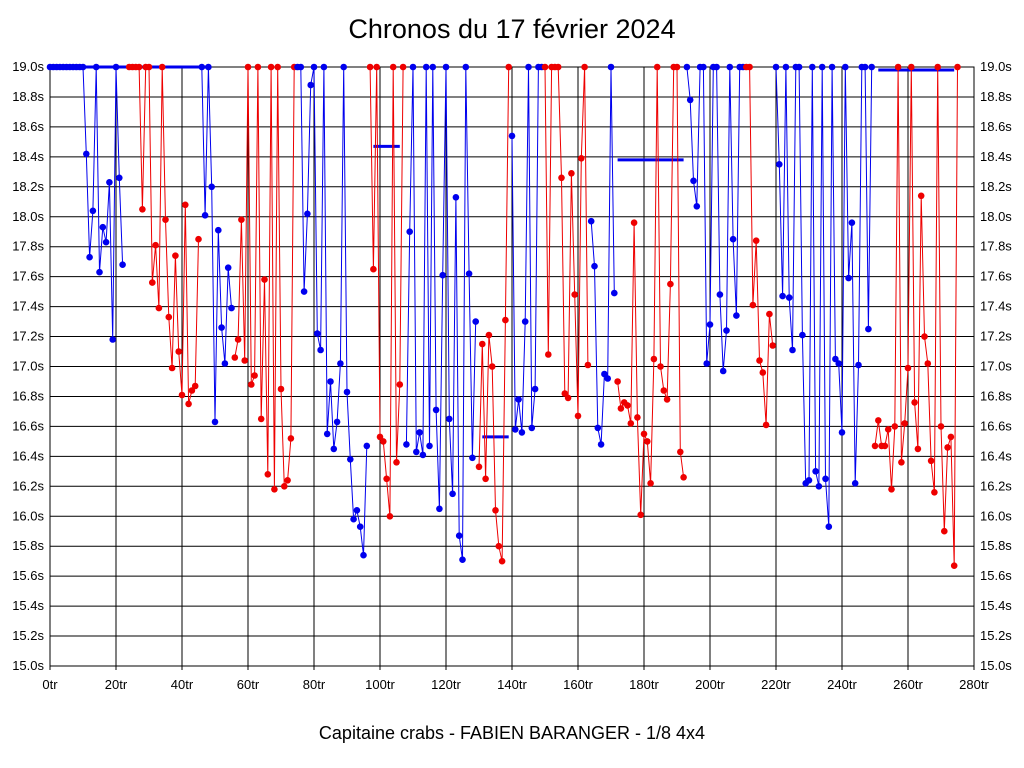  Describe the element at coordinates (512, 684) in the screenshot. I see `x-tick-label: 140tr` at that location.